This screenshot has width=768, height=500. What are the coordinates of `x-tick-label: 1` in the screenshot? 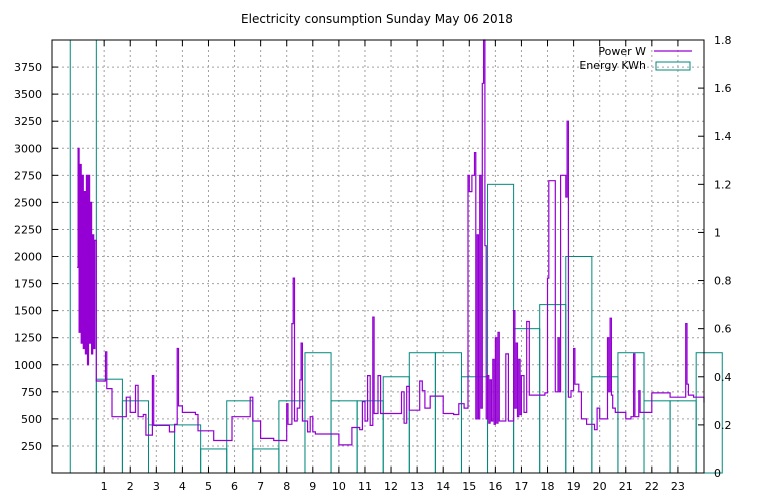 It's located at (104, 486).